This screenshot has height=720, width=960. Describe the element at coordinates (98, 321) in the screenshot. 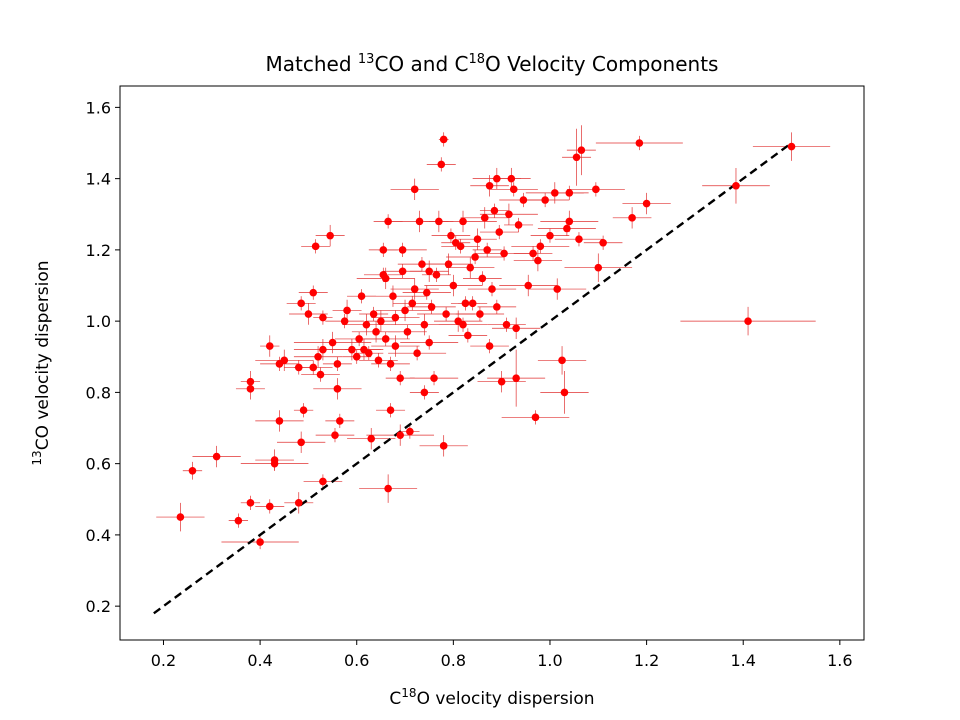

I see `y-tick-label: 1.0` at that location.